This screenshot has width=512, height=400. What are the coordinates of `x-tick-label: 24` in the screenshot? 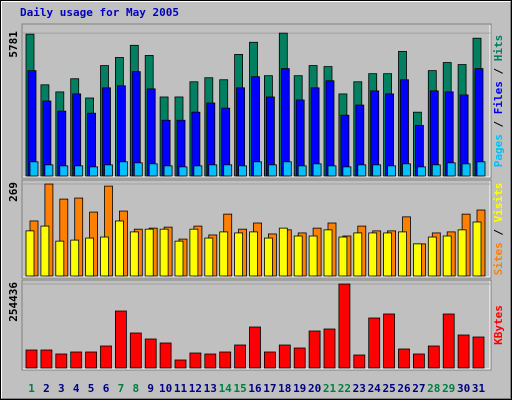 It's located at (375, 388).